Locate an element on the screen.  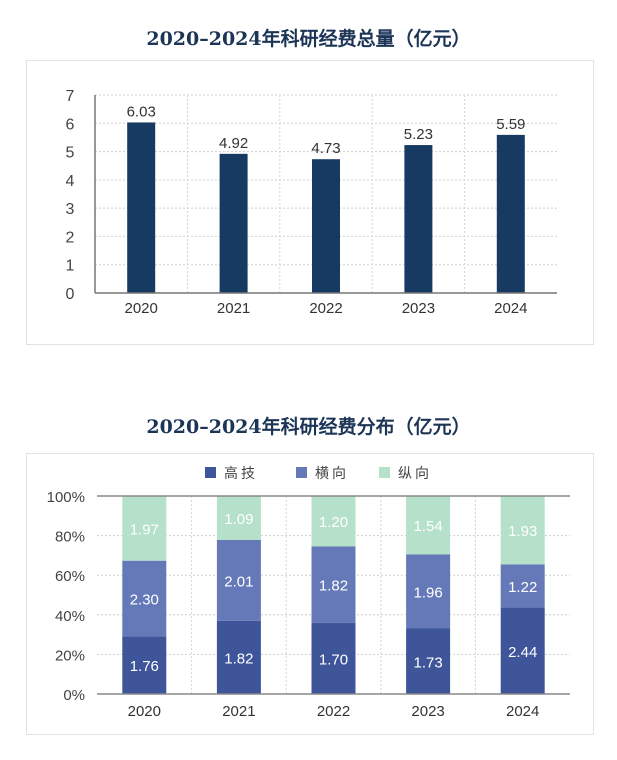
chart1-title: 2020–2024年科研经费总量（亿元） is located at coordinates (308, 39).